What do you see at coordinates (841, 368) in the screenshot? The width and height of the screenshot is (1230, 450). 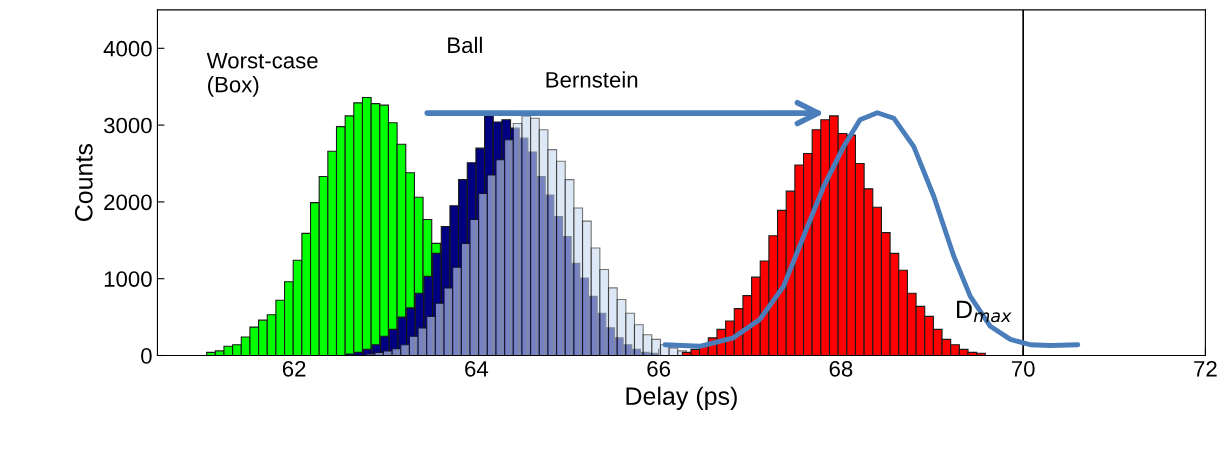 I see `x-tick-label: 68` at bounding box center [841, 368].